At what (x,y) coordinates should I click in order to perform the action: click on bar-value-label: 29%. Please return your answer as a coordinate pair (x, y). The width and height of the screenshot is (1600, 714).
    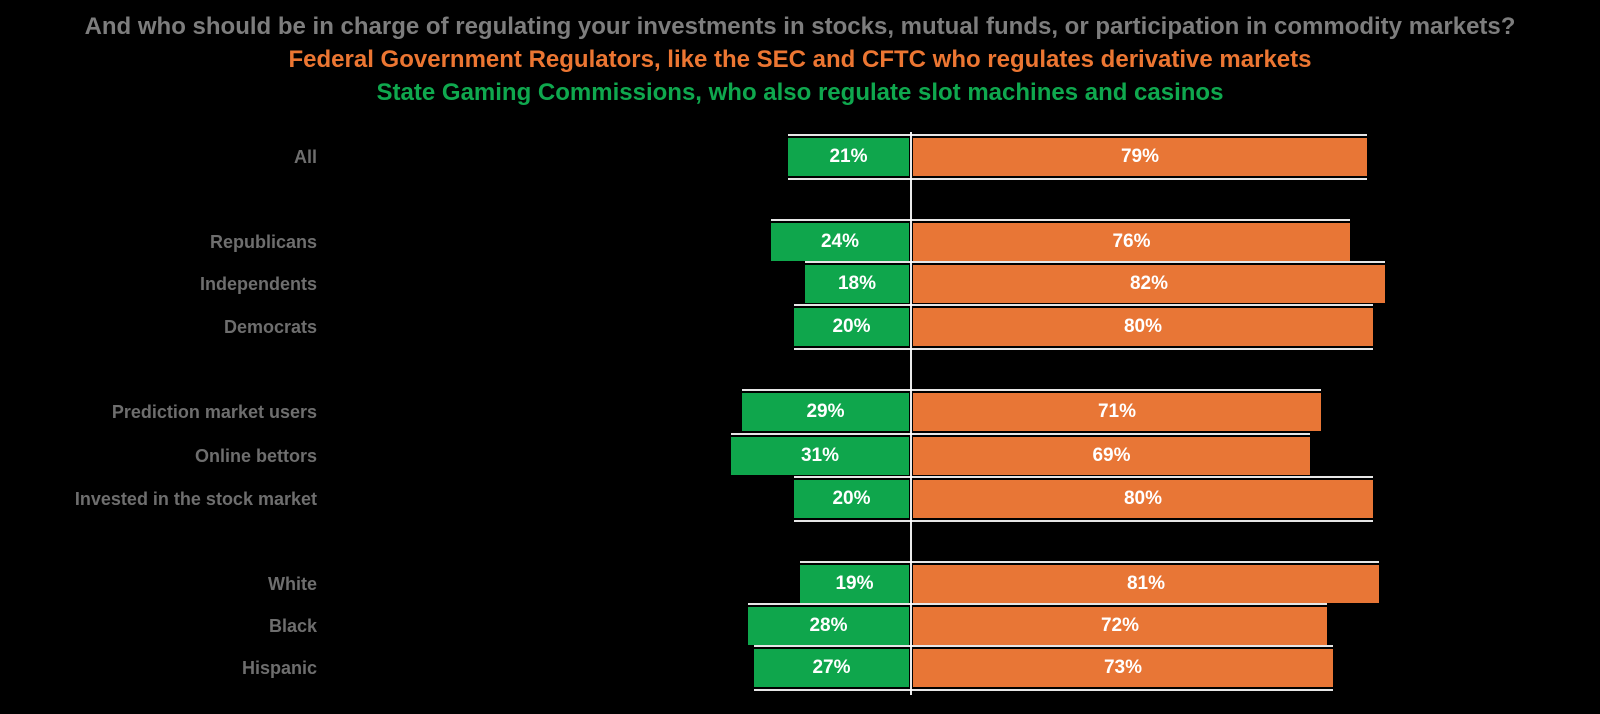
    Looking at the image, I should click on (825, 411).